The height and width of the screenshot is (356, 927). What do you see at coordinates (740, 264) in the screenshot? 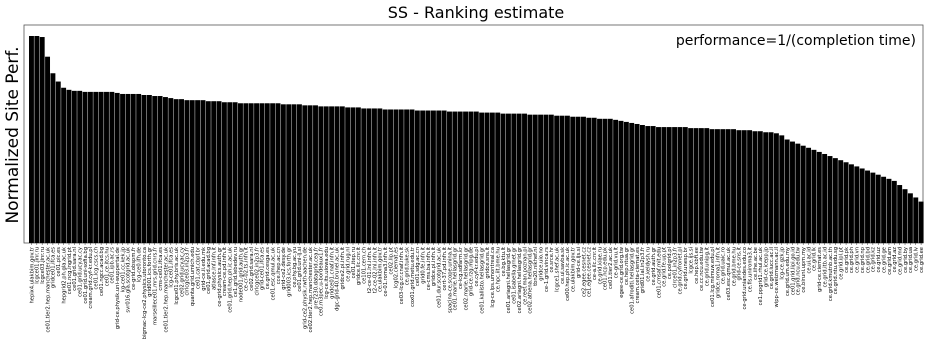
I see `x-tick-label: grid-ce.sns.it` at bounding box center [740, 264].